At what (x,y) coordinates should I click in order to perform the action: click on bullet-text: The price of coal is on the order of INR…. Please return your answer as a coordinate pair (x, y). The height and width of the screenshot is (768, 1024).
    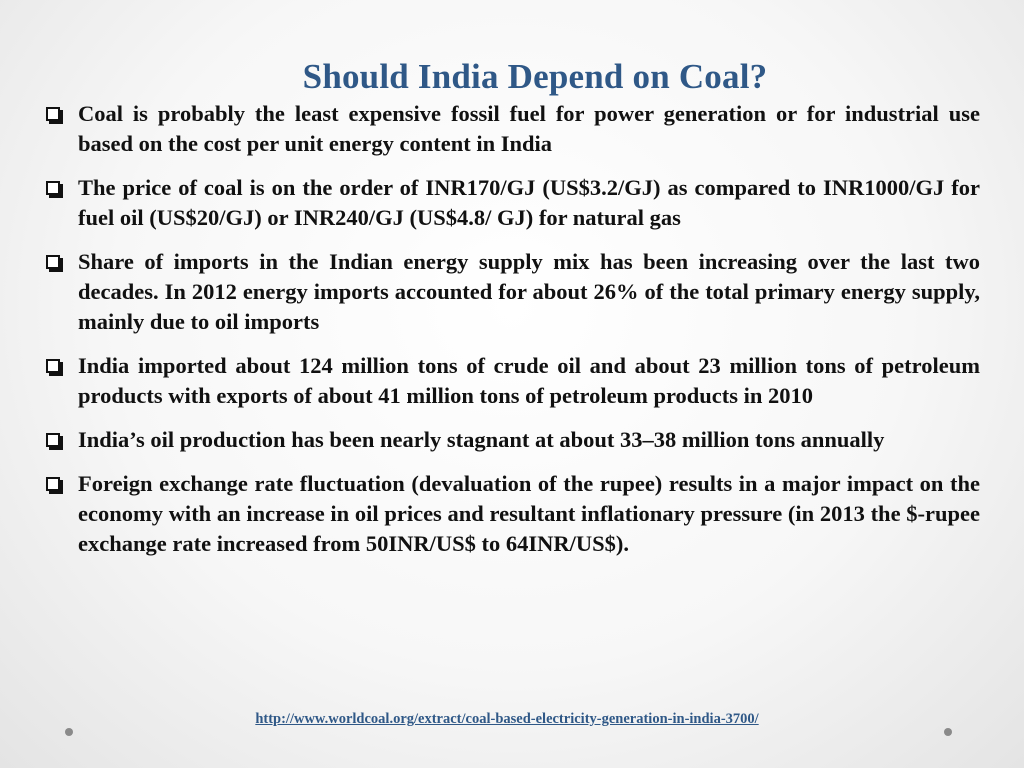
    Looking at the image, I should click on (529, 202).